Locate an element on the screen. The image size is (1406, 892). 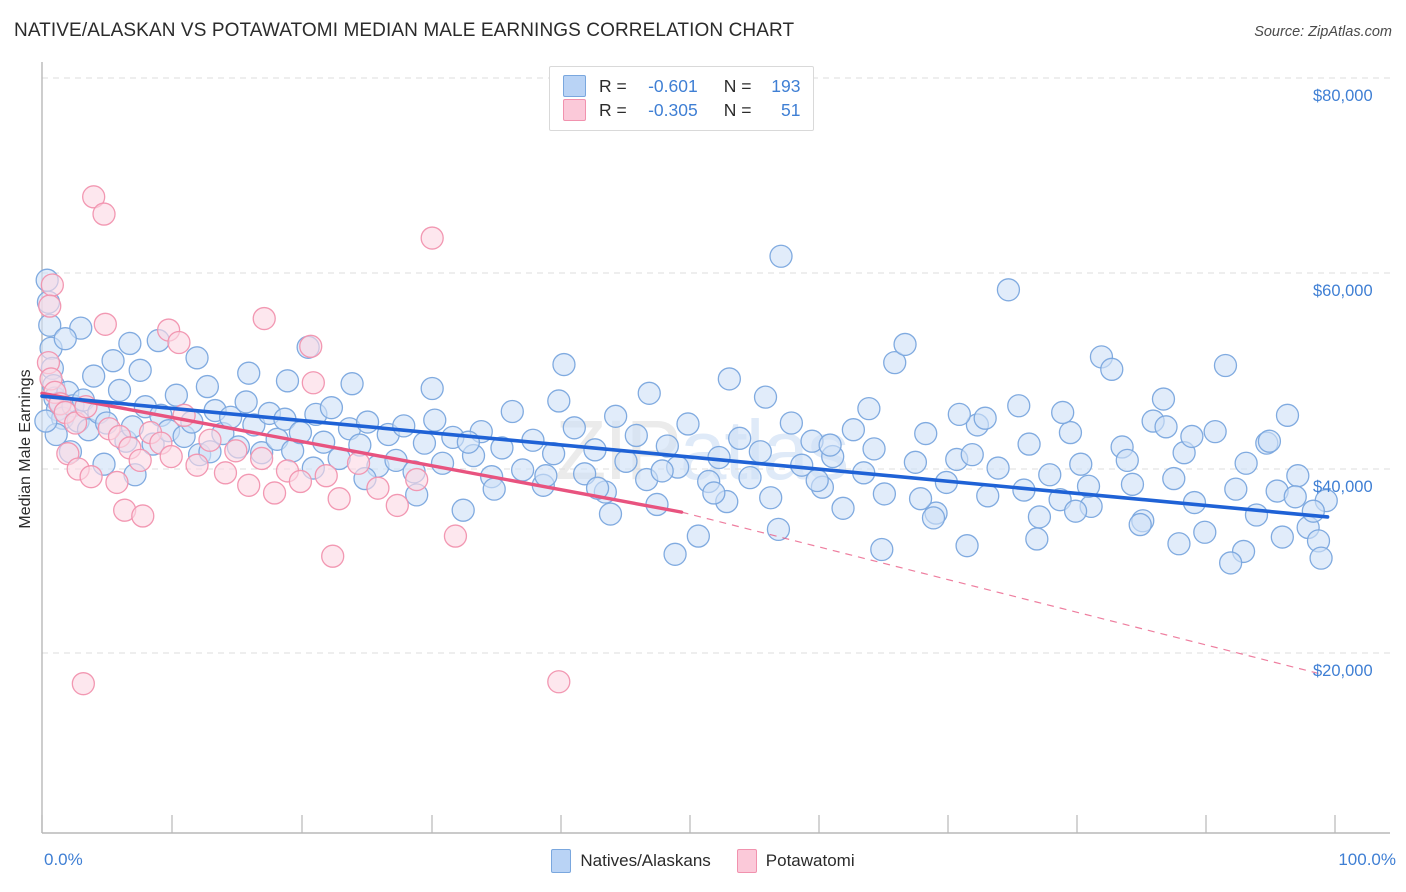
legend-item-natives-alaskans: Natives/Alaskans is located at coordinates (631, 861).